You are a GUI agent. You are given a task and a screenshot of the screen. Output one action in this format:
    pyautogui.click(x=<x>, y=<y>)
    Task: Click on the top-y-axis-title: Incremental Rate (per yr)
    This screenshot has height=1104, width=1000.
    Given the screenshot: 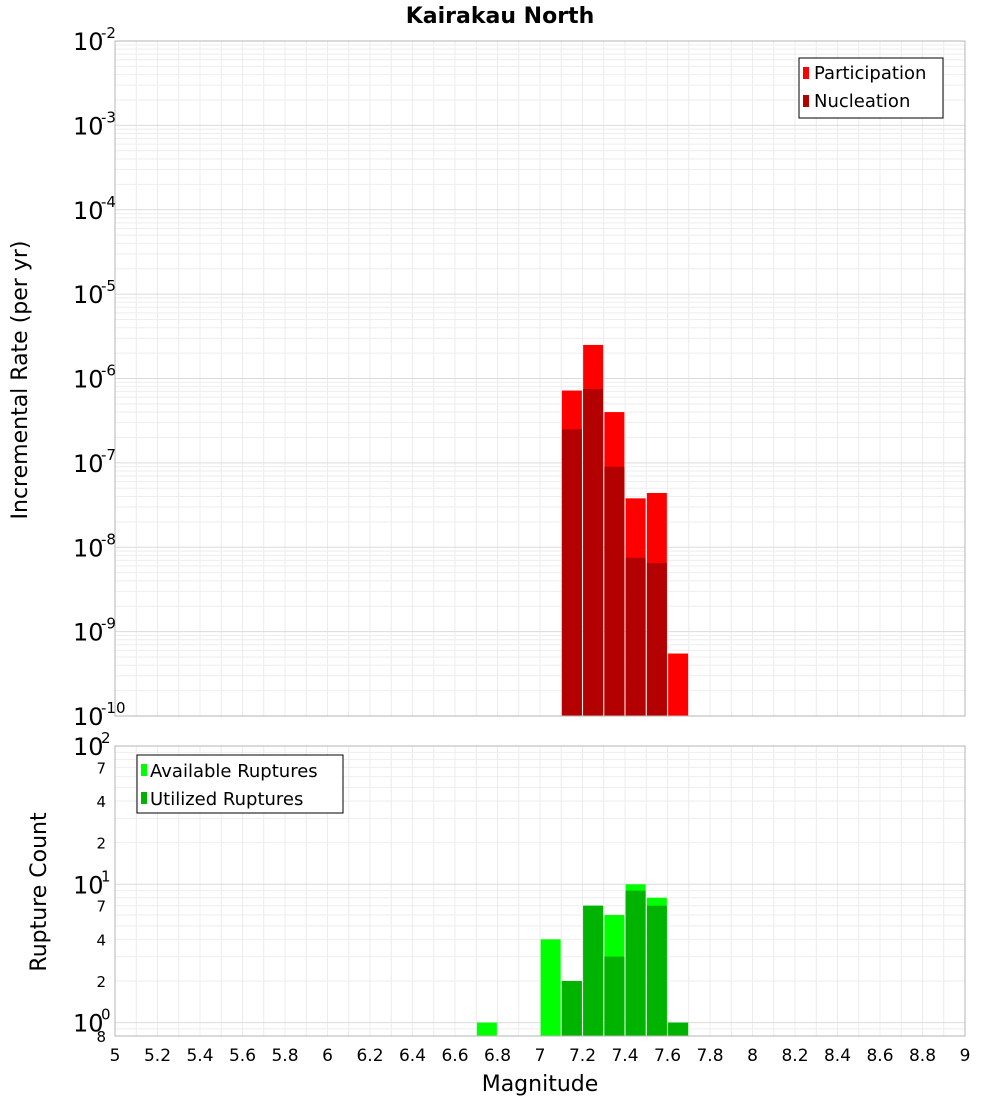 What is the action you would take?
    pyautogui.click(x=20, y=380)
    